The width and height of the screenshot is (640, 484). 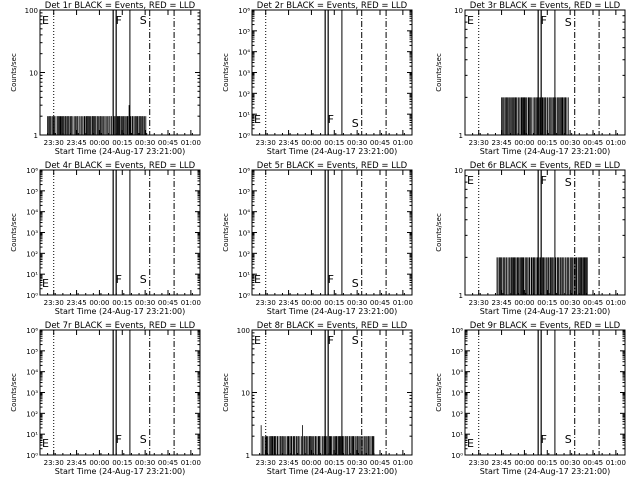 What do you see at coordinates (32, 254) in the screenshot?
I see `y-tick-label: 10²` at bounding box center [32, 254].